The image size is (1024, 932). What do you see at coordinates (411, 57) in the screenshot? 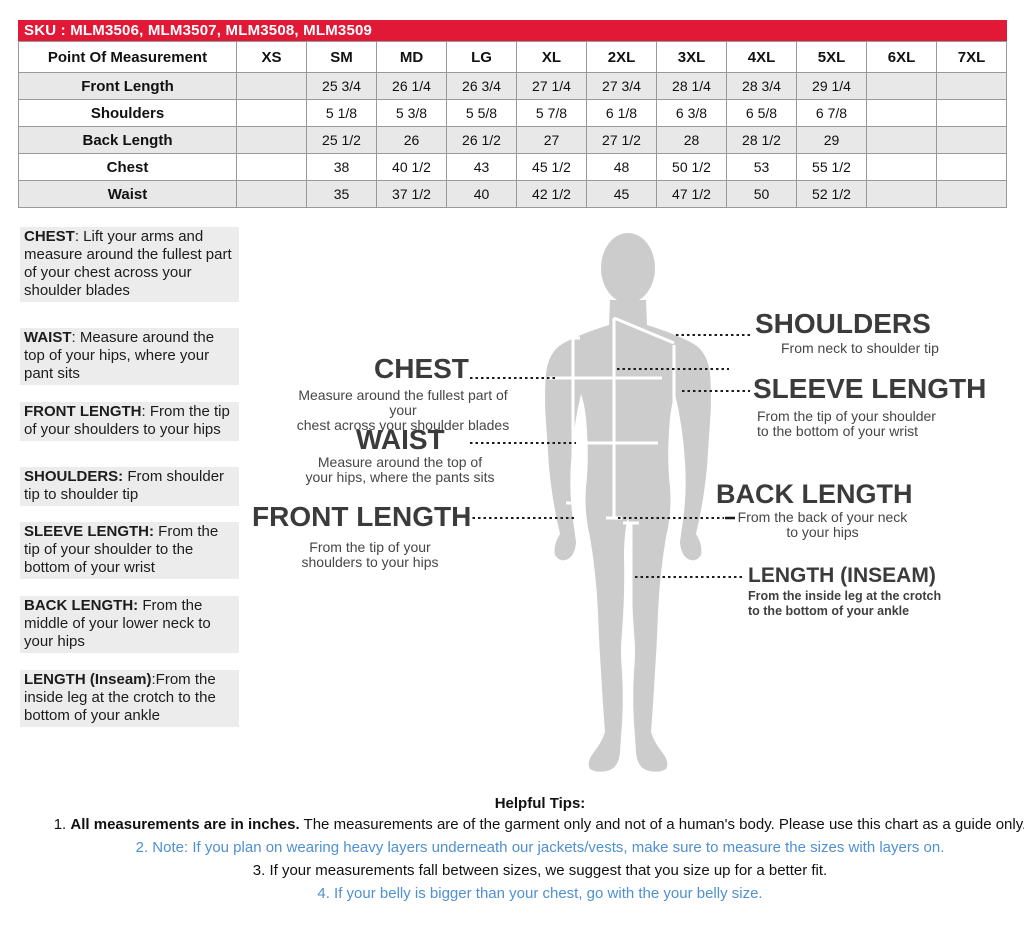
I see `size-column-header: MD` at bounding box center [411, 57].